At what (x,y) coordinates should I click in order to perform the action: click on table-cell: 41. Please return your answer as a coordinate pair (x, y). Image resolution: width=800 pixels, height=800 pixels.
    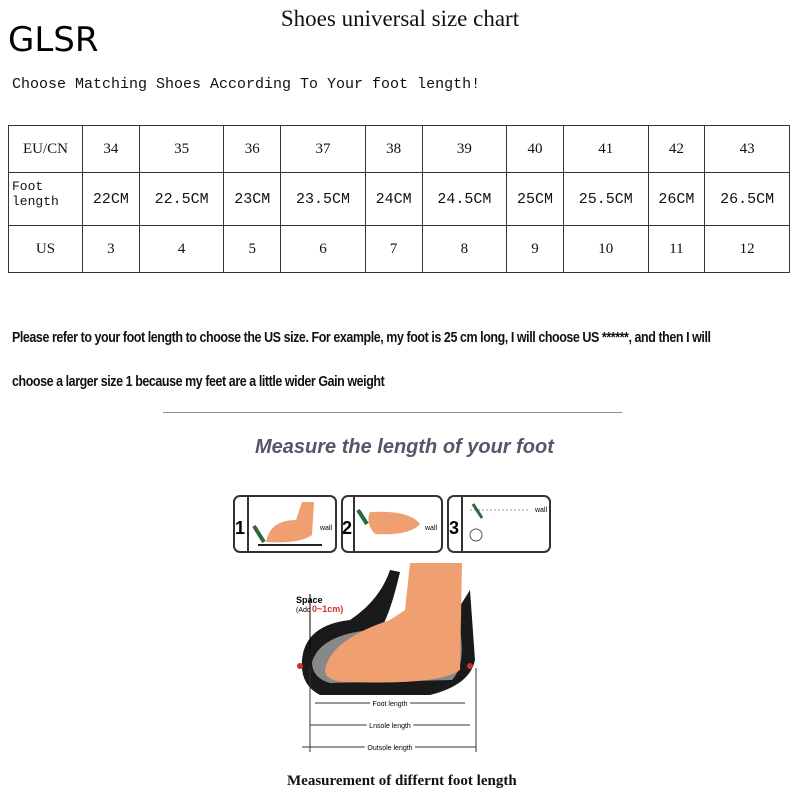
    Looking at the image, I should click on (605, 149).